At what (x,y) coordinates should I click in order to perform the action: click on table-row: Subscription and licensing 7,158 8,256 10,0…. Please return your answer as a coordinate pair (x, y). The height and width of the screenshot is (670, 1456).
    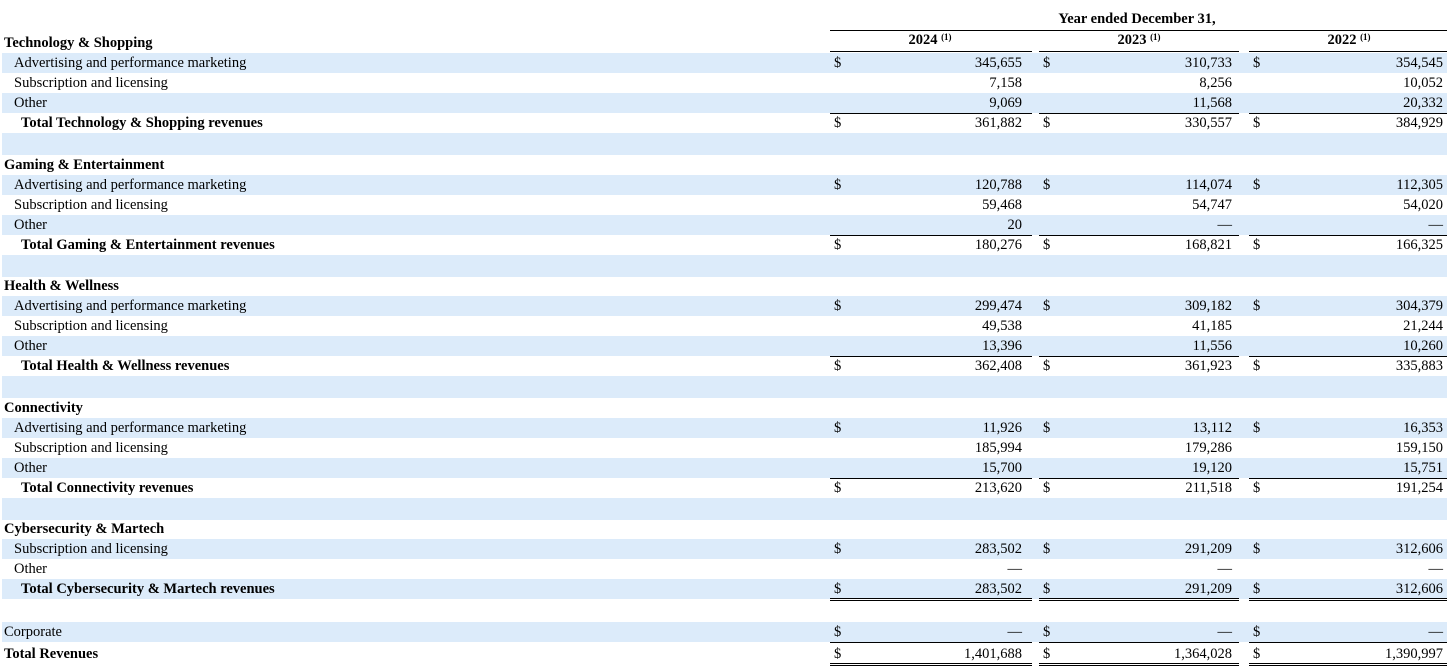
    Looking at the image, I should click on (724, 83).